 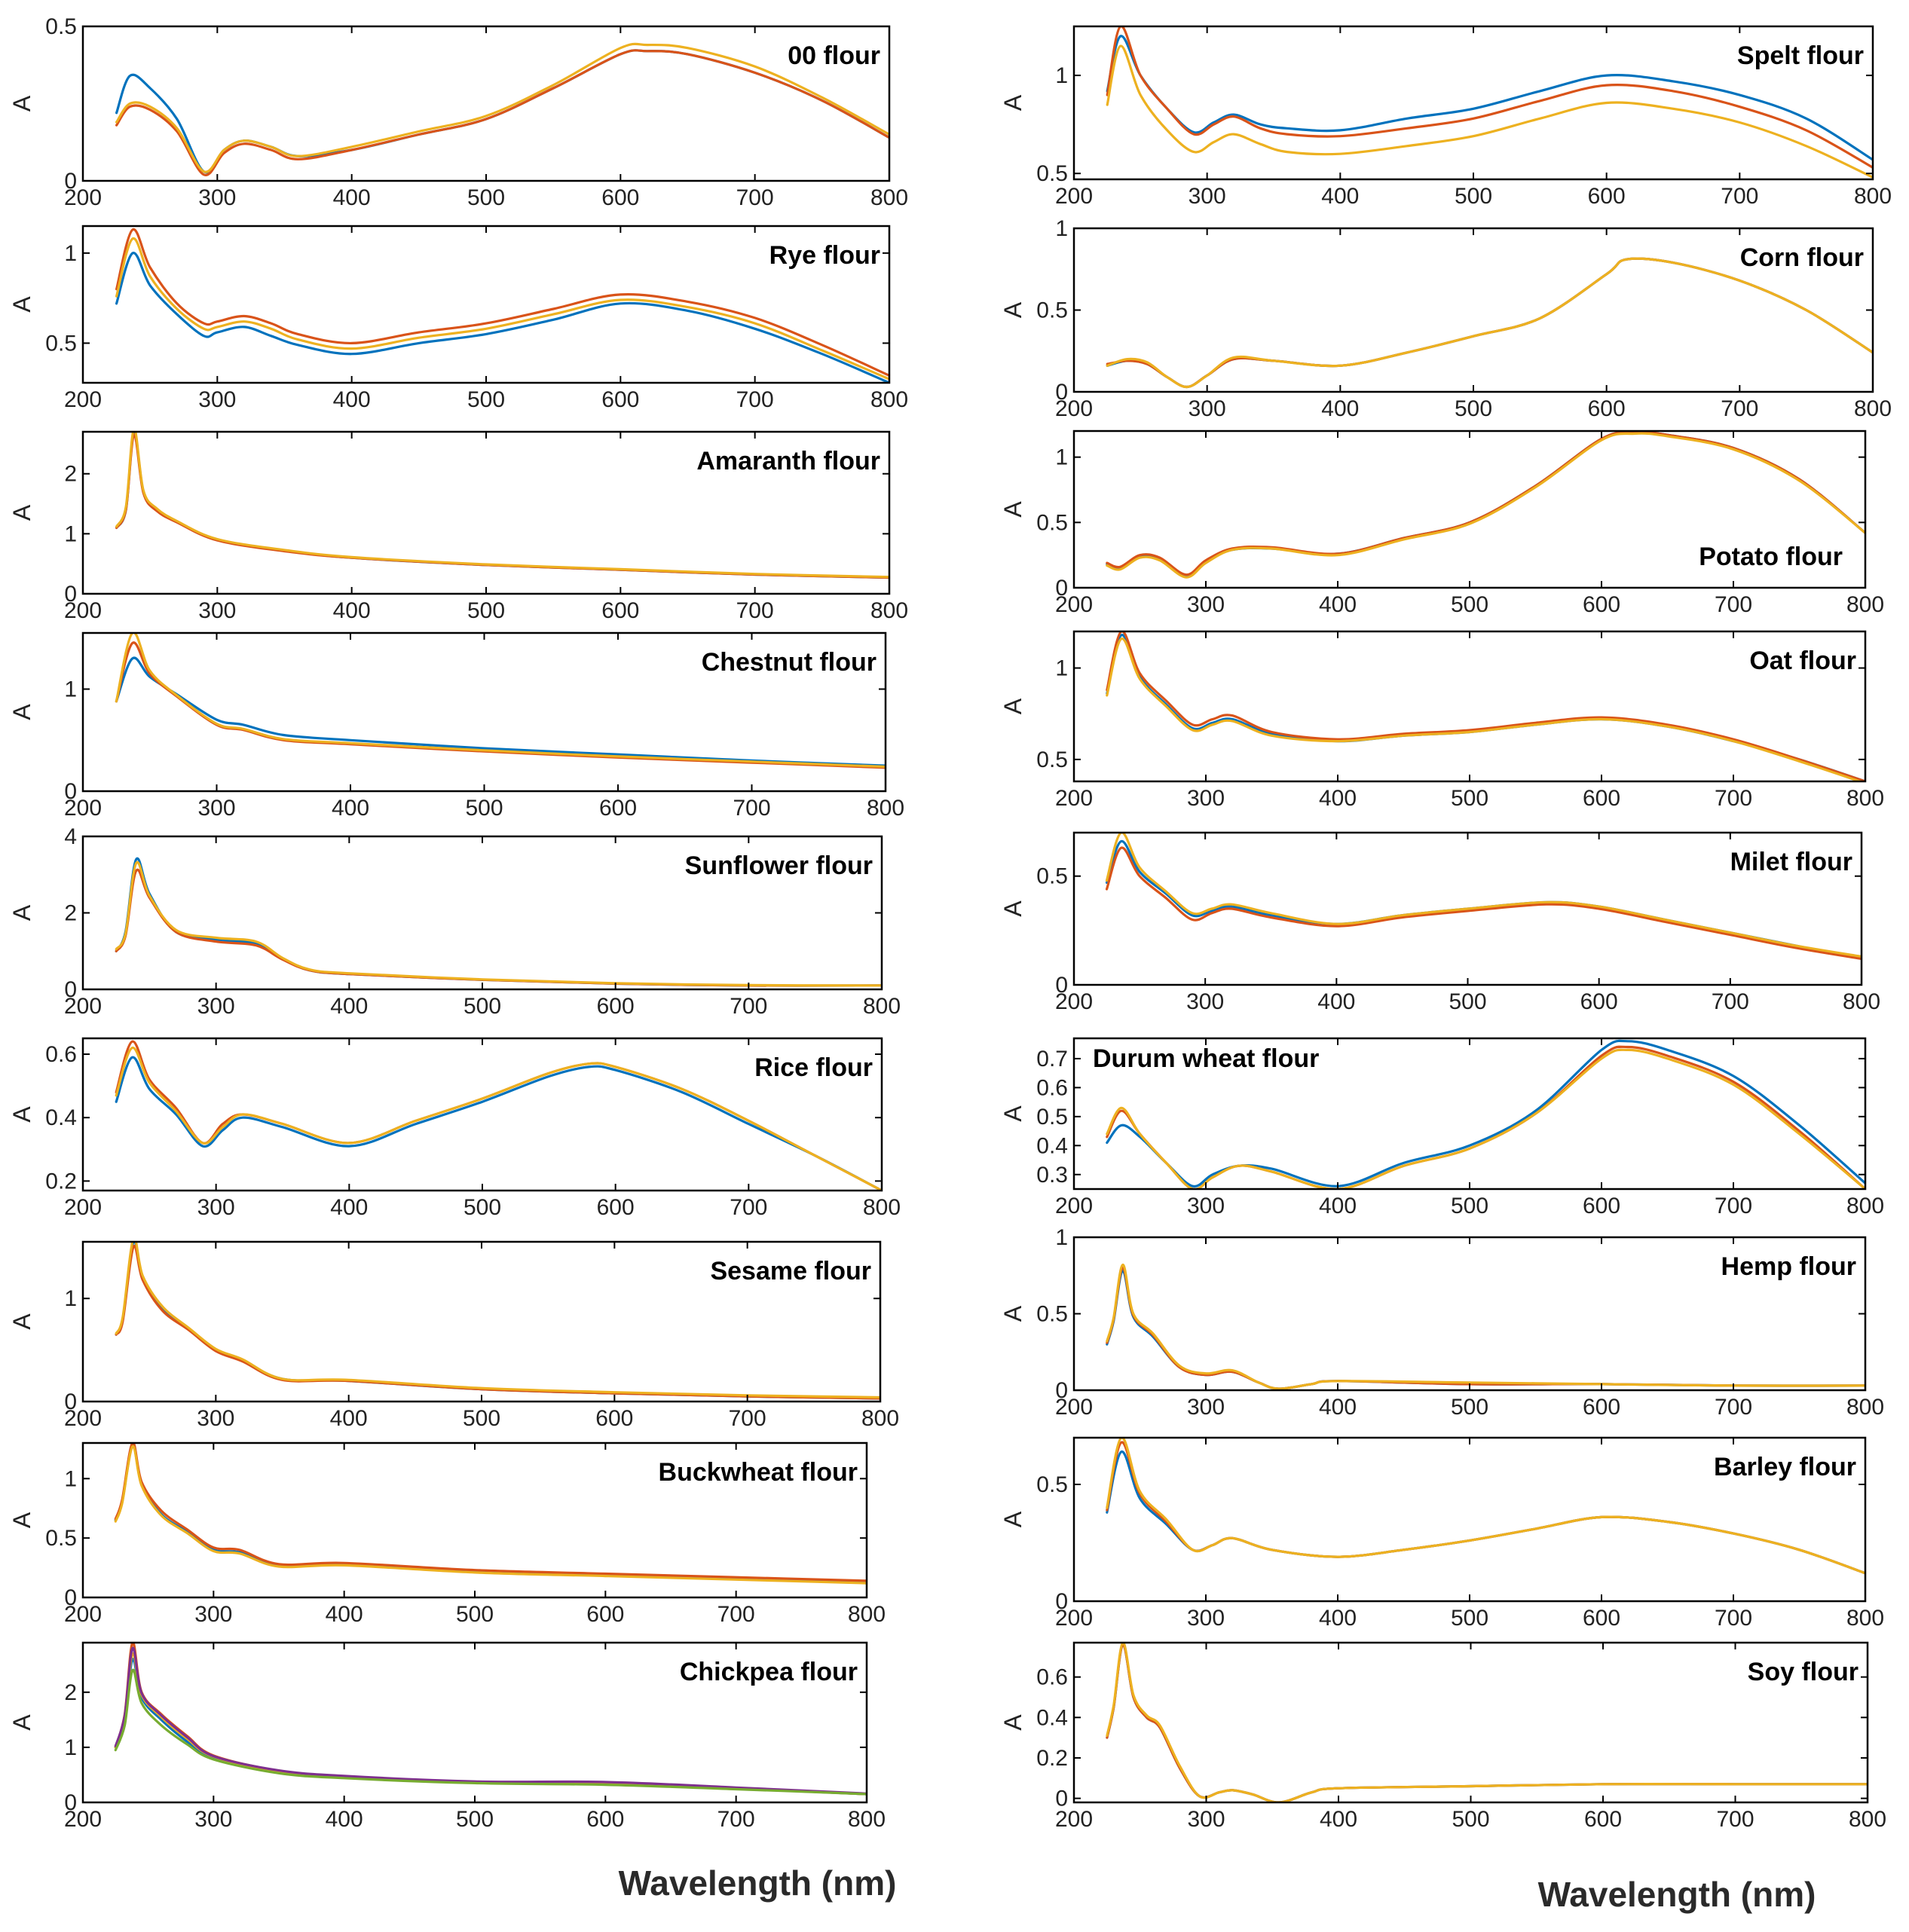 What do you see at coordinates (1802, 661) in the screenshot?
I see `panel-title: Oat flour` at bounding box center [1802, 661].